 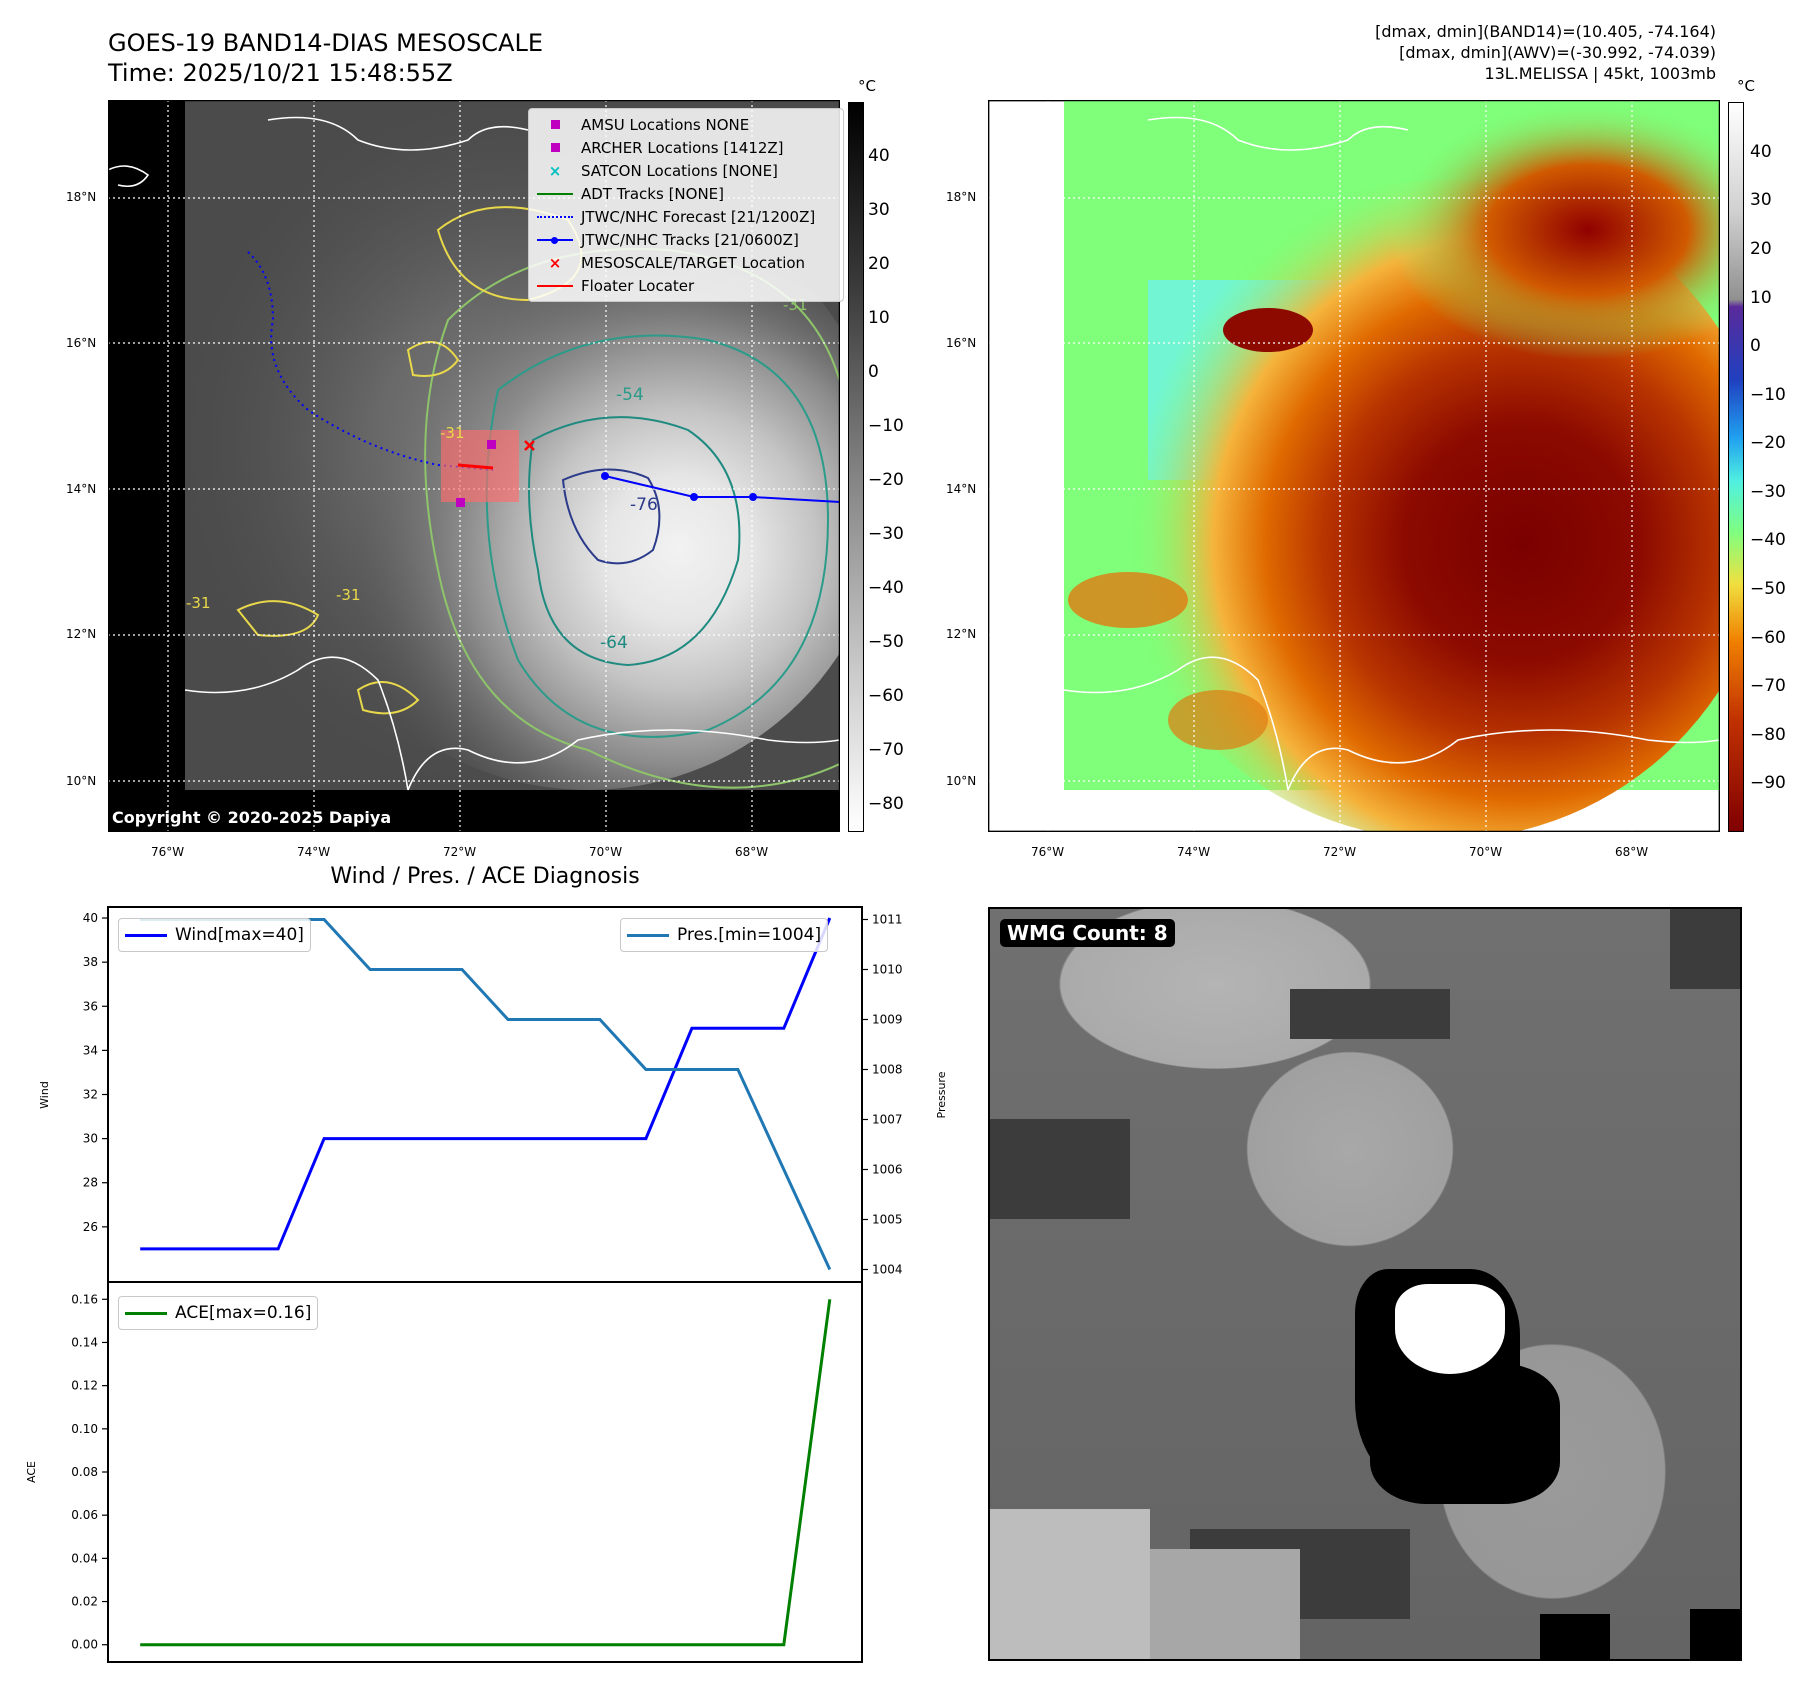 I want to click on legend-item: JTWC/NHC Forecast [21/1200Z], so click(x=686, y=216).